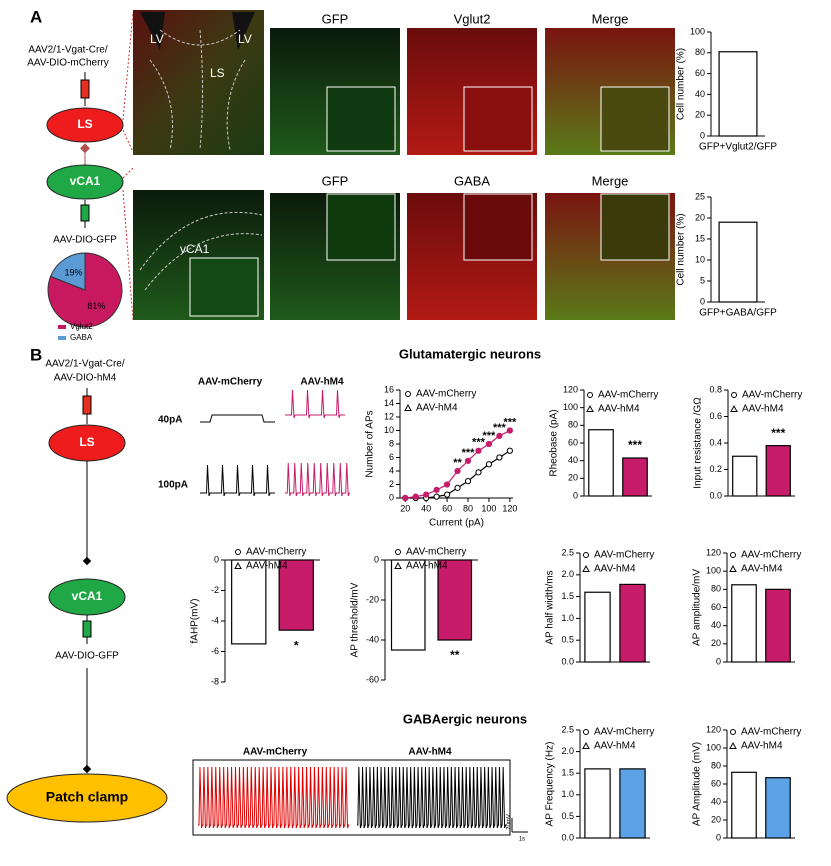  Describe the element at coordinates (715, 442) in the screenshot. I see `y-tick-label: 0.4` at that location.